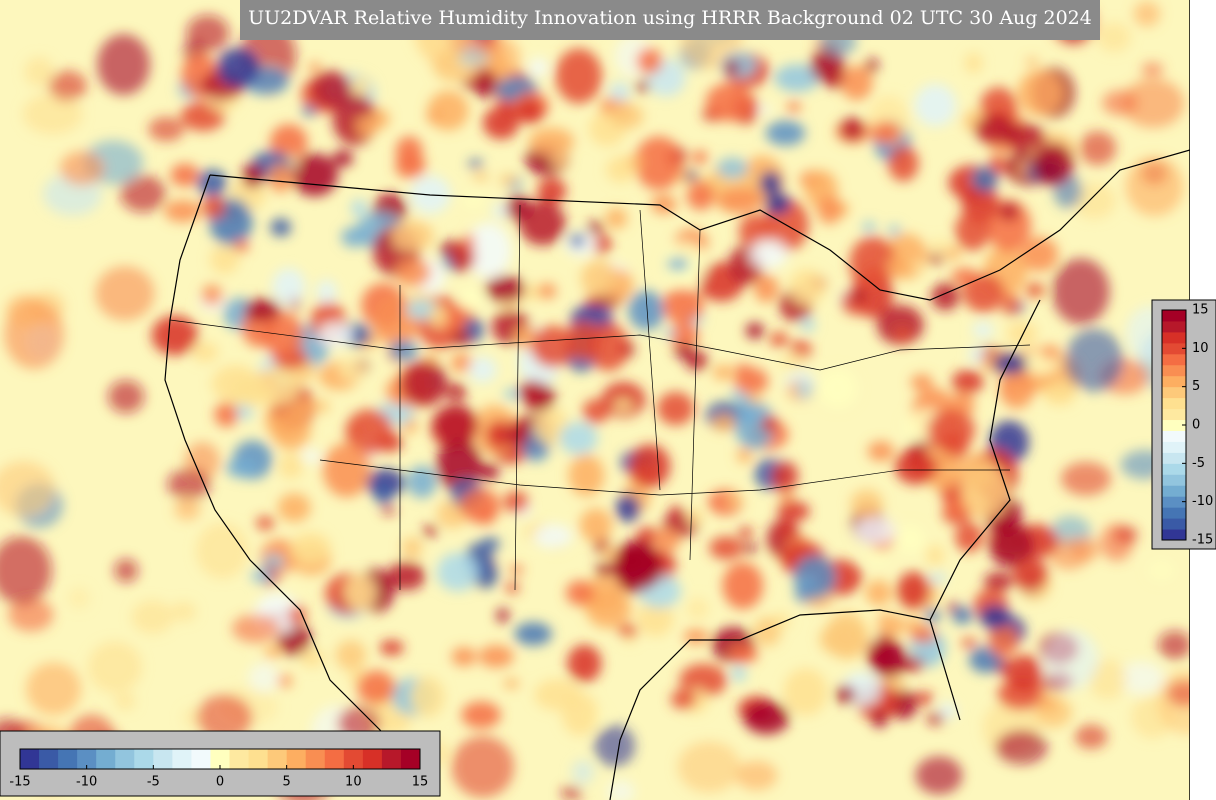 The image size is (1216, 800). Describe the element at coordinates (153, 782) in the screenshot. I see `colorbar-tick-label: -5` at that location.